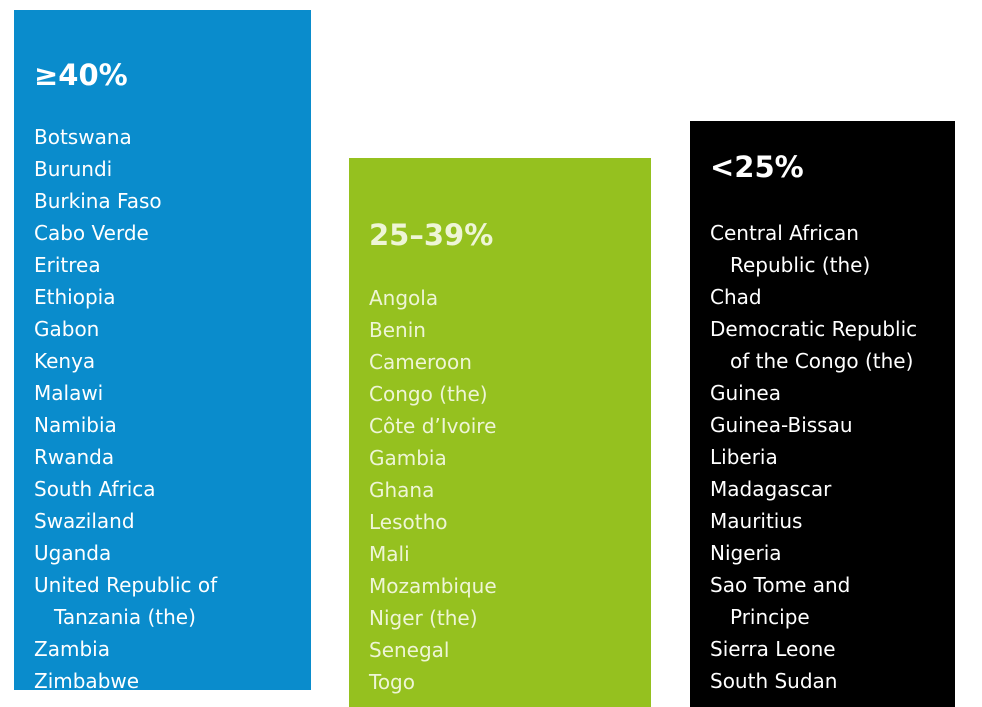  Describe the element at coordinates (428, 394) in the screenshot. I see `country: Congo (the)` at that location.